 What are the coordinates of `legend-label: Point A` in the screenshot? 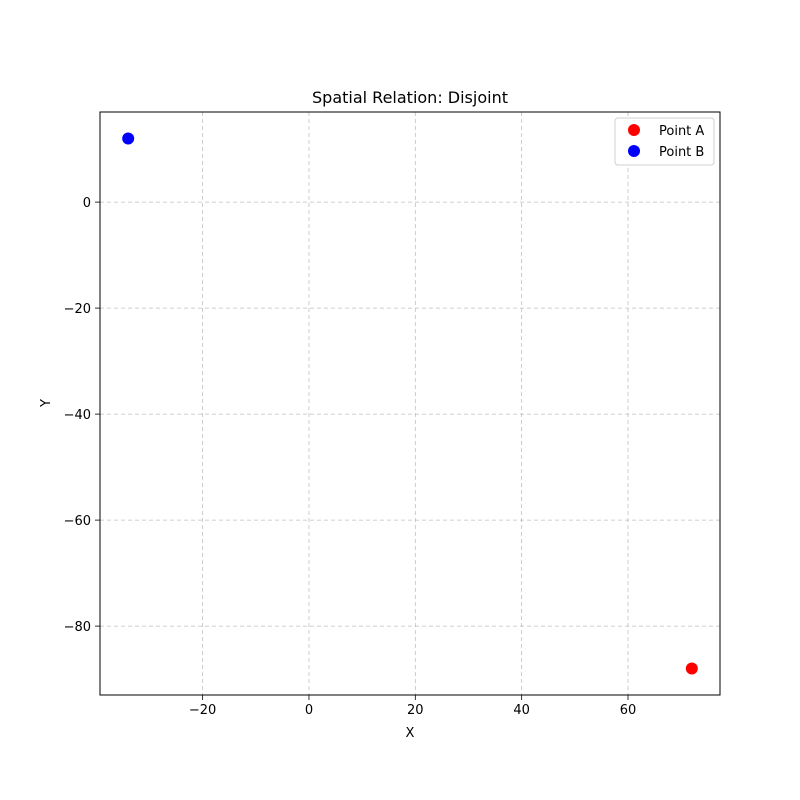 It's located at (681, 131).